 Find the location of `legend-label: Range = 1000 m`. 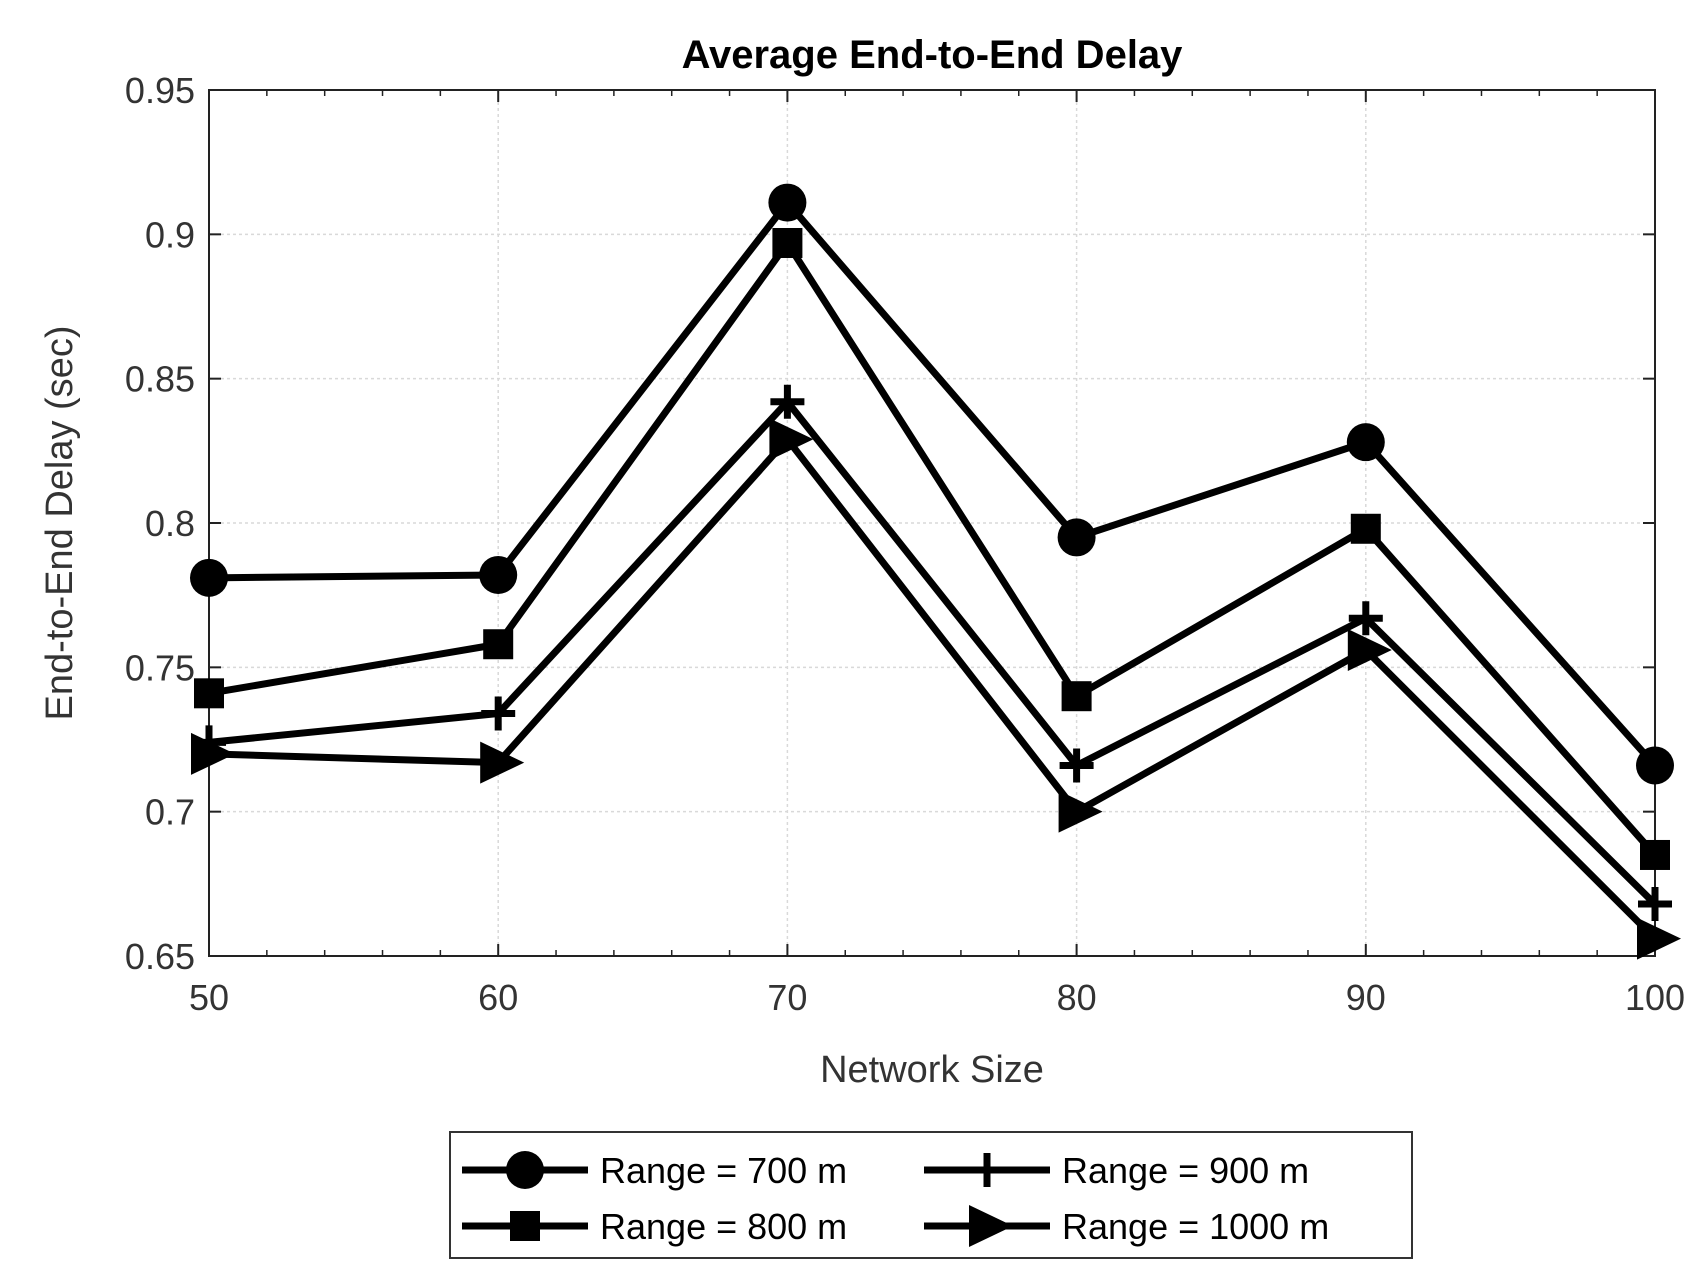

legend-label: Range = 1000 m is located at coordinates (1195, 1226).